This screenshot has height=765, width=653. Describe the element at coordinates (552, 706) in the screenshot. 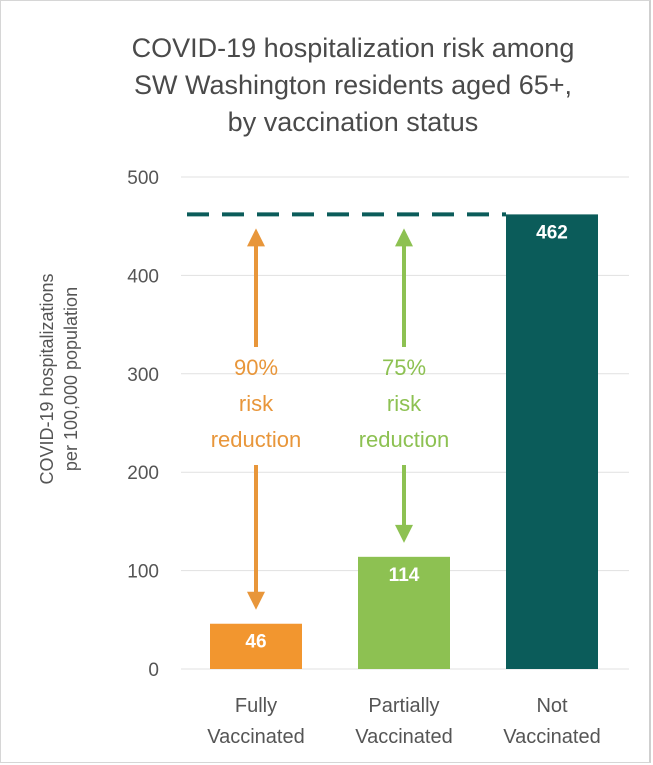

I see `x-category-label: Not` at that location.